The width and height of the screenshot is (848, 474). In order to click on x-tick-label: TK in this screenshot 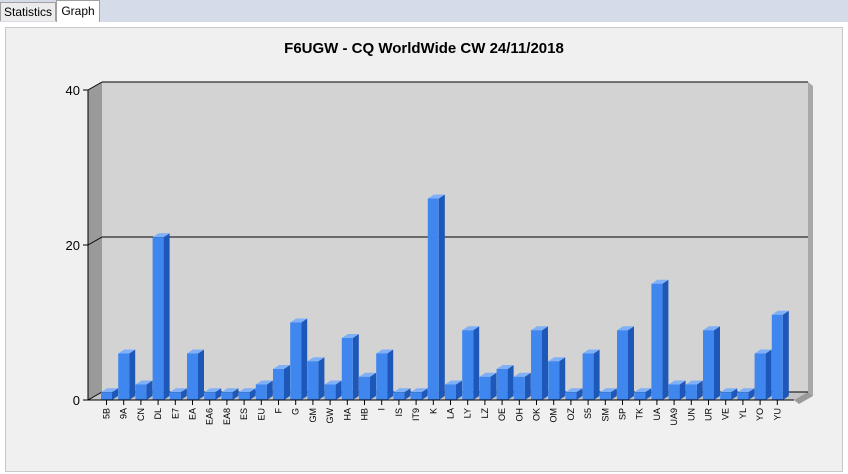, I will do `click(640, 414)`.